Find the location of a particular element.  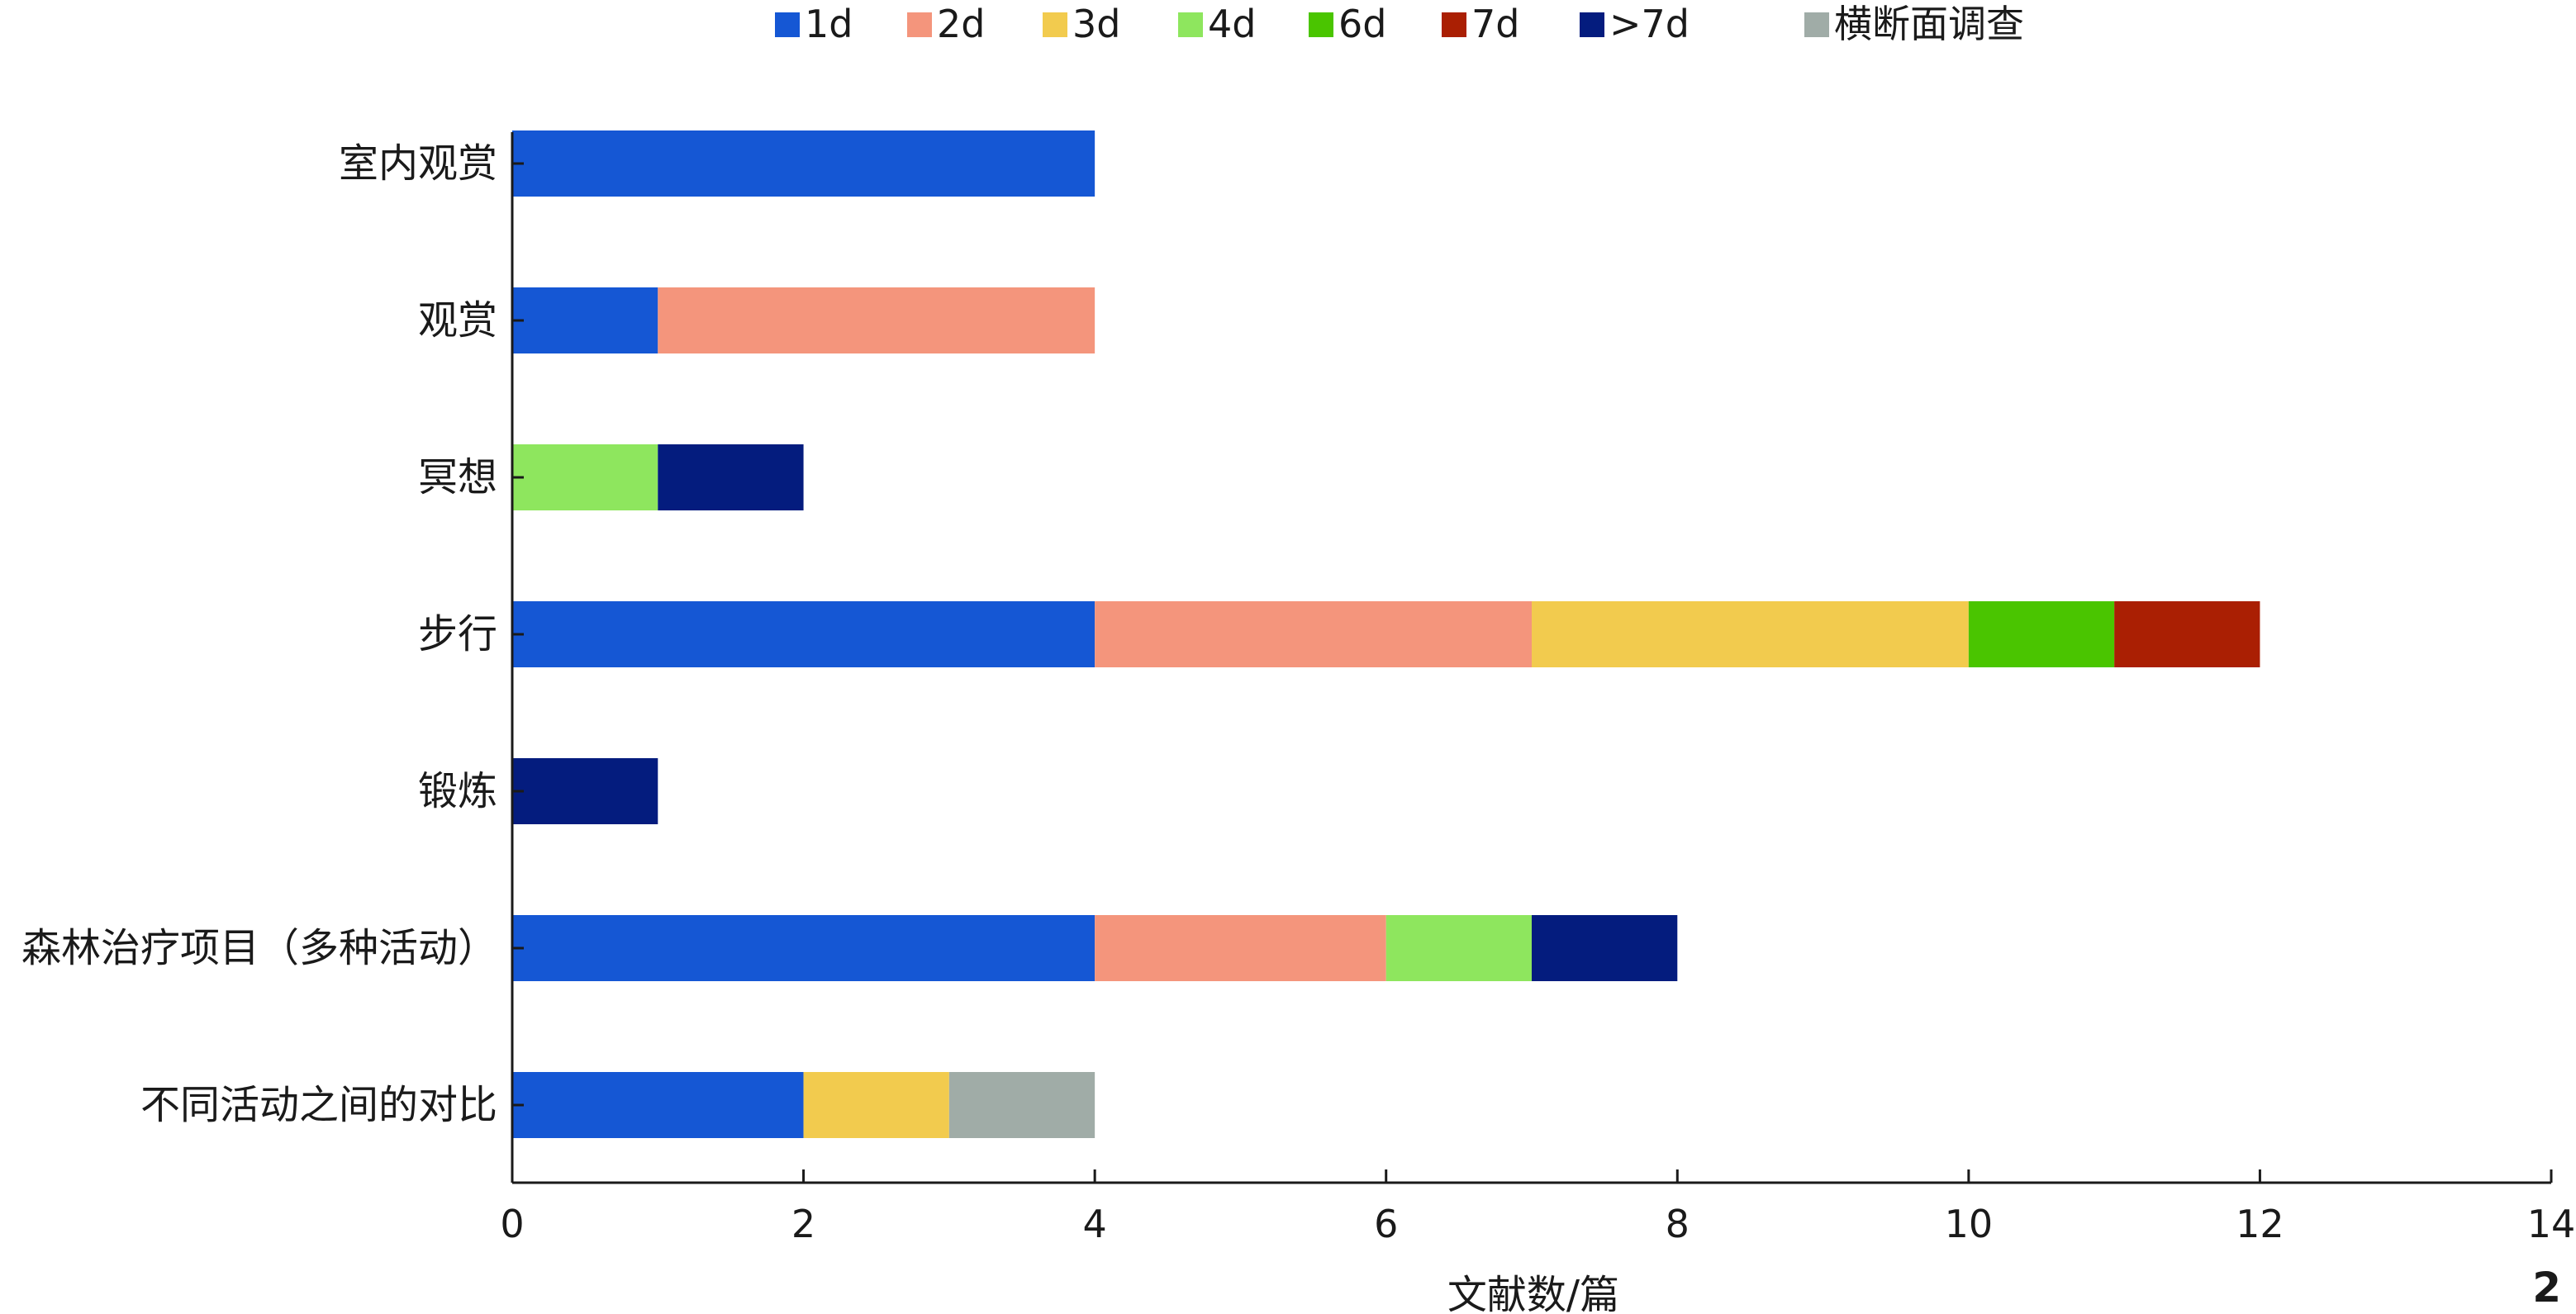

x-tick-label: 14 is located at coordinates (2551, 1224).